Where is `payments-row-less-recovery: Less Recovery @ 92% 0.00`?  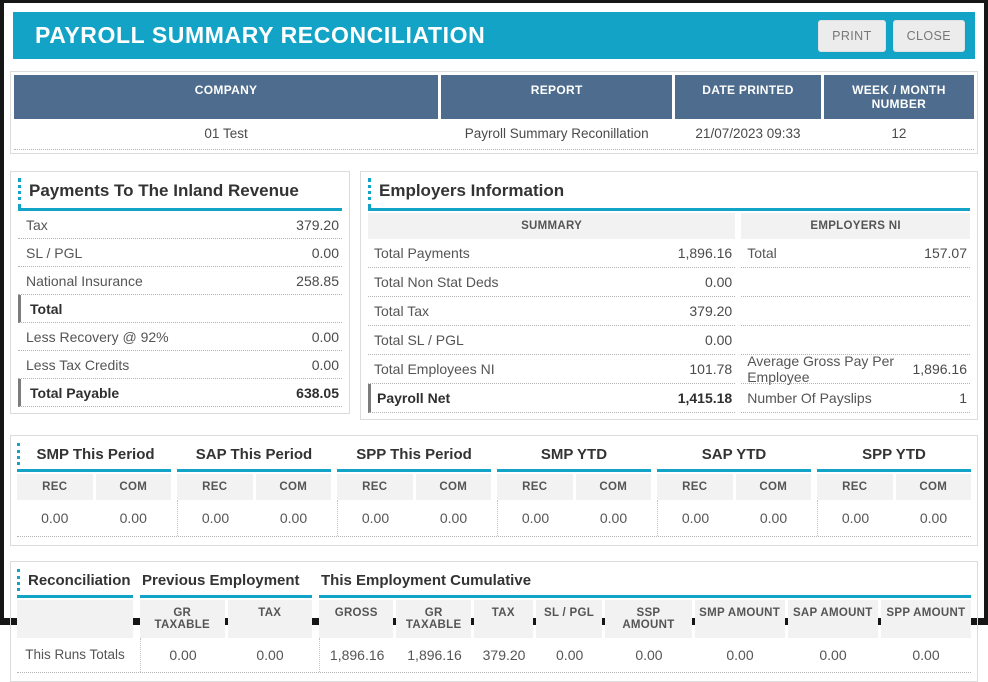
payments-row-less-recovery: Less Recovery @ 92% 0.00 is located at coordinates (180, 337).